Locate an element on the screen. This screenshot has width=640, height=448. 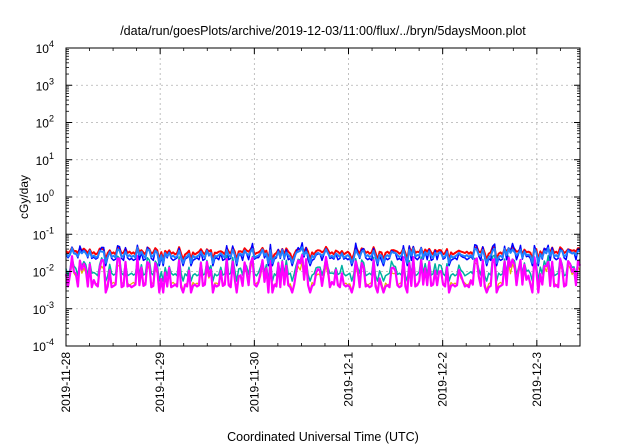
y-axis-label: cGy/day is located at coordinates (24, 197).